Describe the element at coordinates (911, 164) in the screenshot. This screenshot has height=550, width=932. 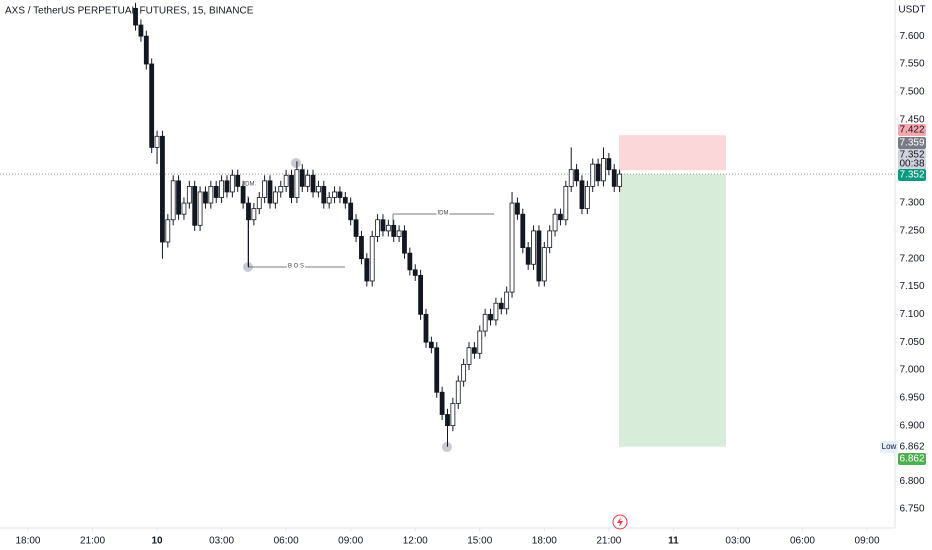
I see `countdown: 00:38` at that location.